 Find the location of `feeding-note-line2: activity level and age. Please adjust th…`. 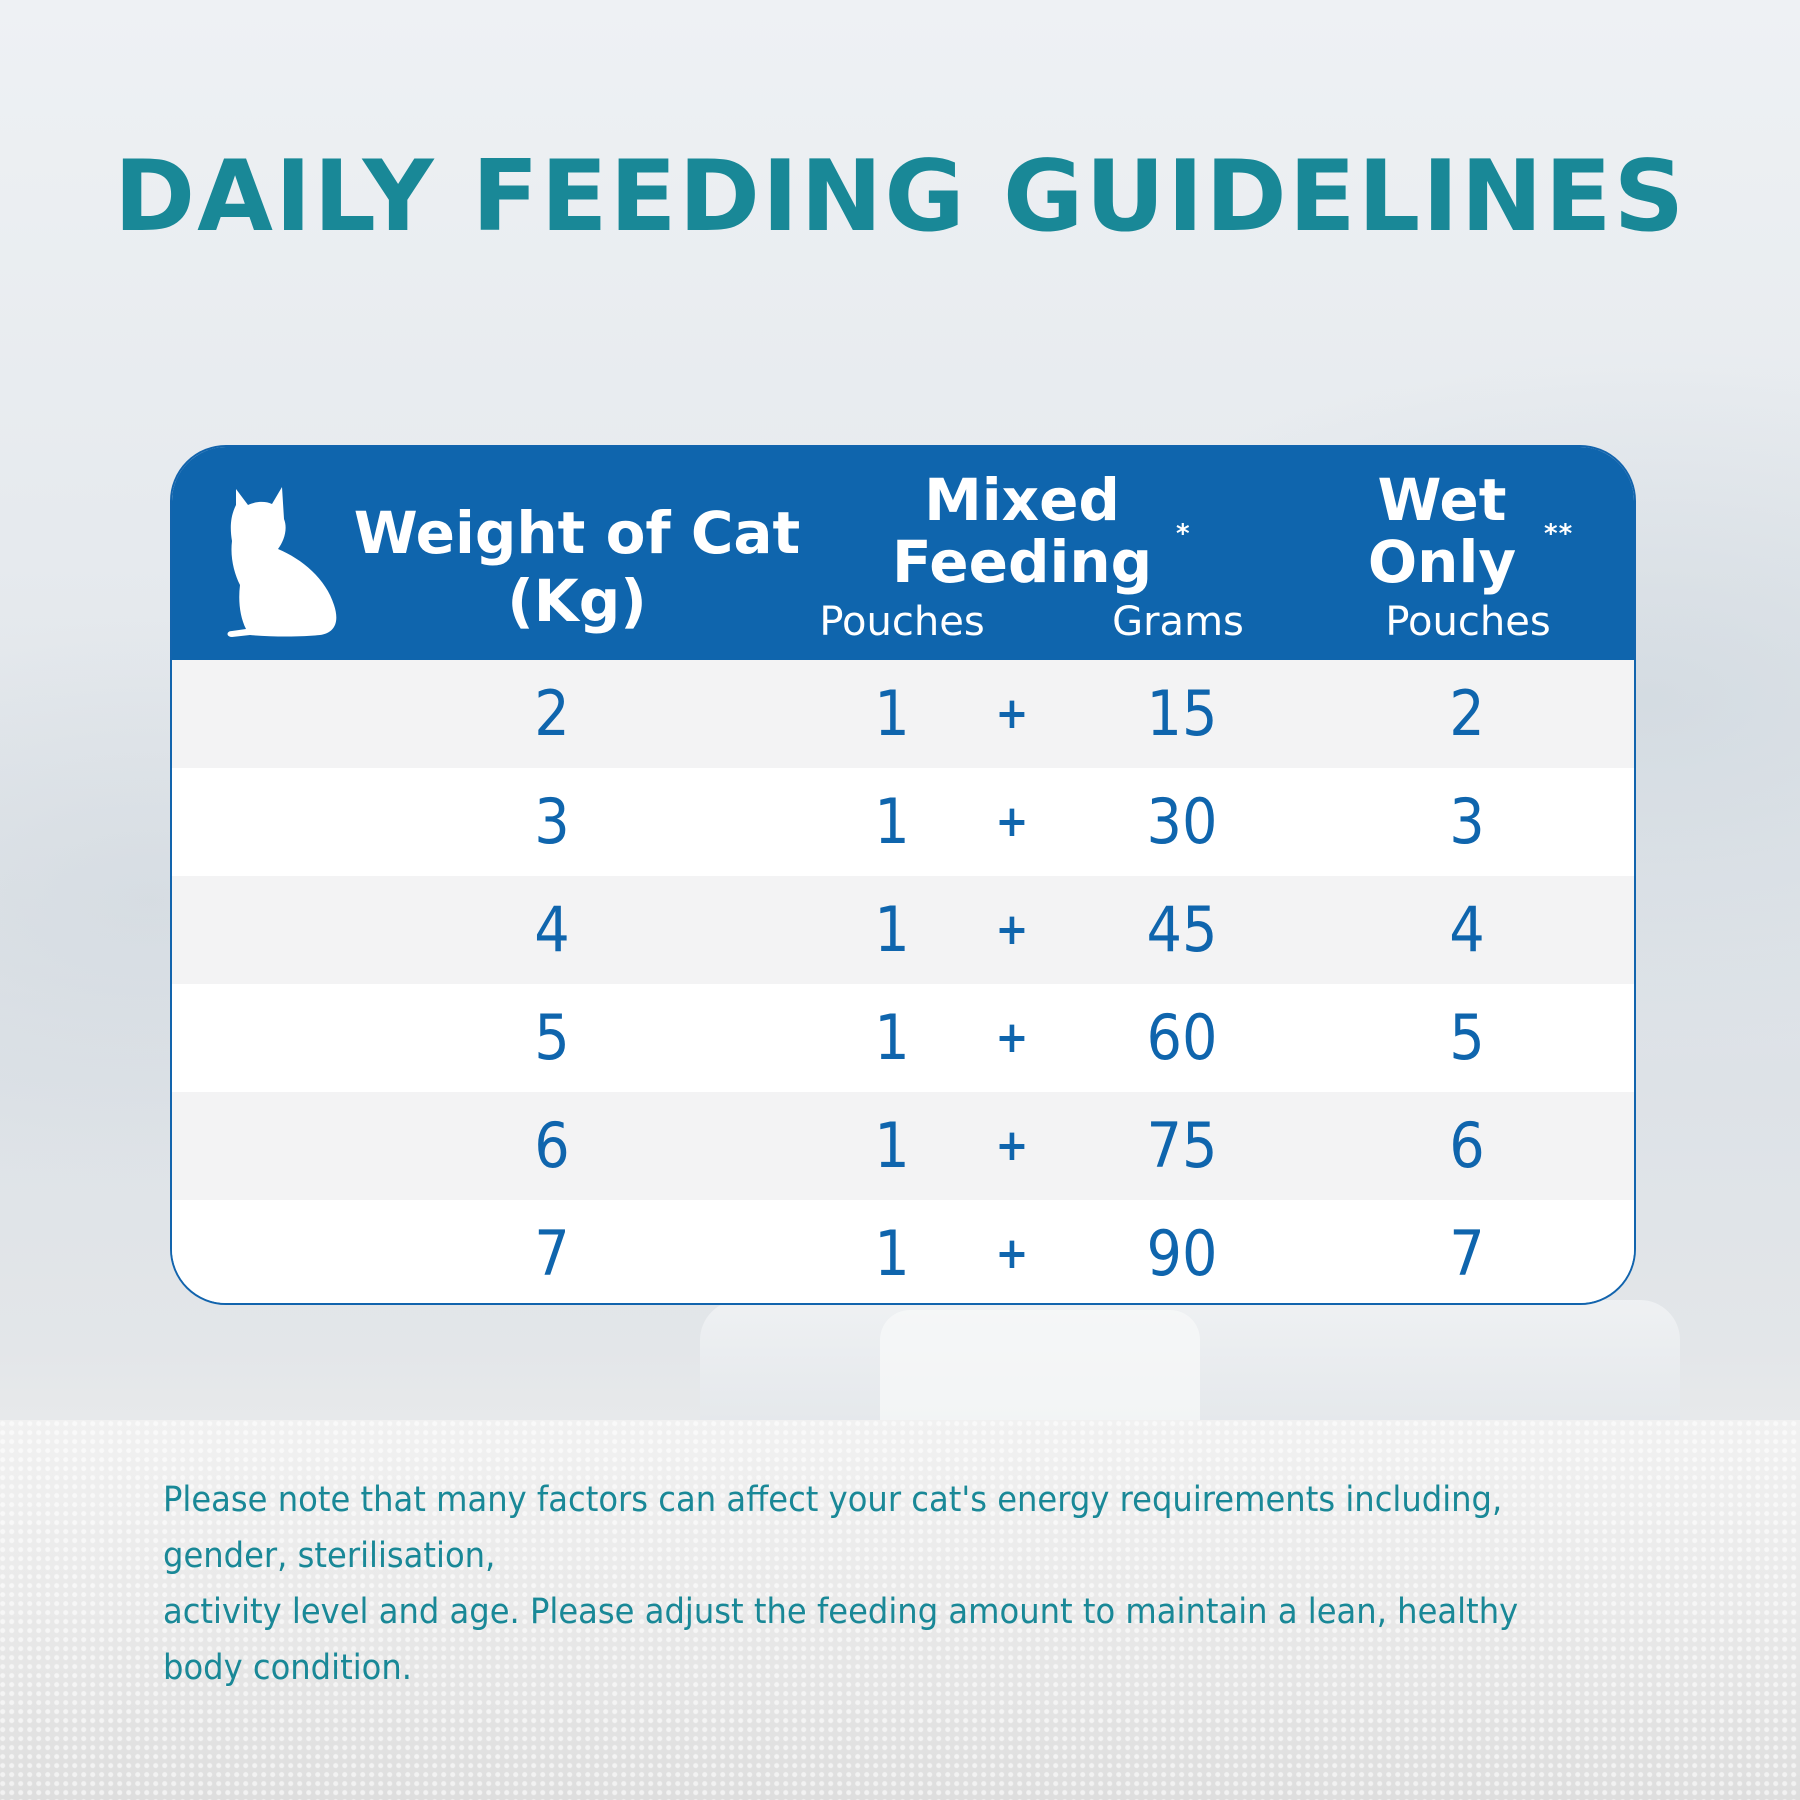

feeding-note-line2: activity level and age. Please adjust th… is located at coordinates (841, 1640).